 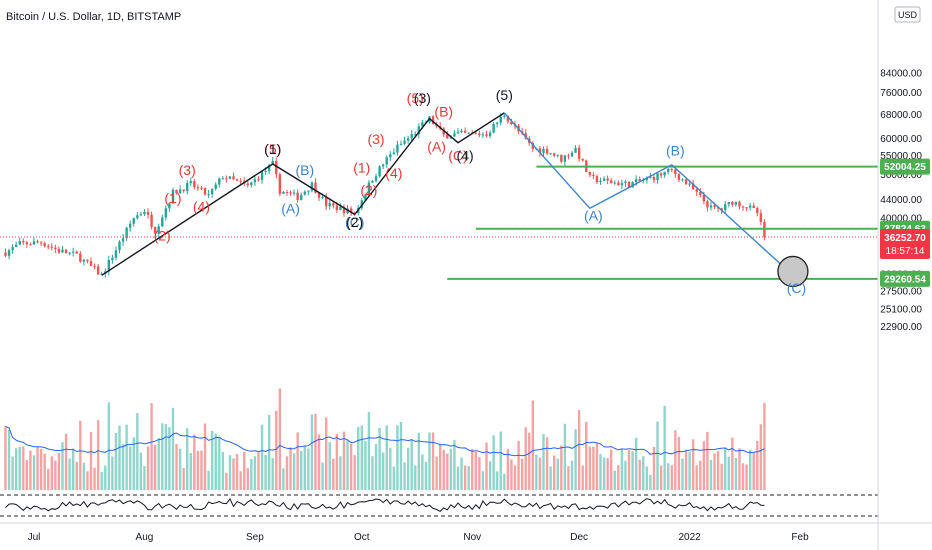 What do you see at coordinates (793, 271) in the screenshot?
I see `target-circle` at bounding box center [793, 271].